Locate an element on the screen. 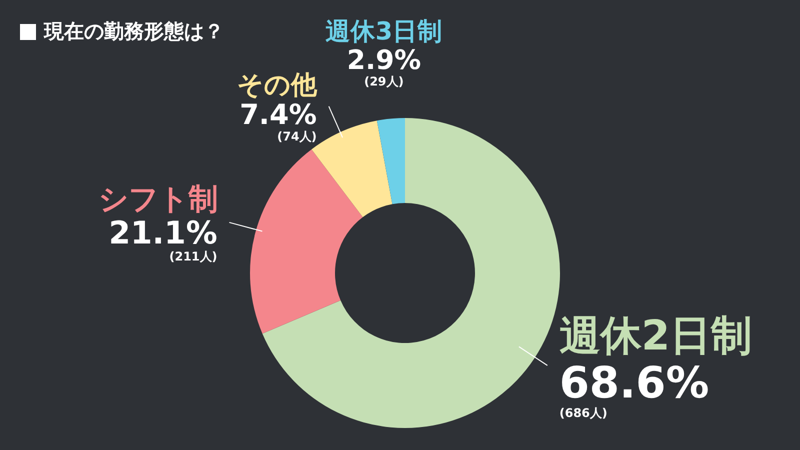 This screenshot has width=800, height=450. slice-label: 週休3日制 is located at coordinates (384, 31).